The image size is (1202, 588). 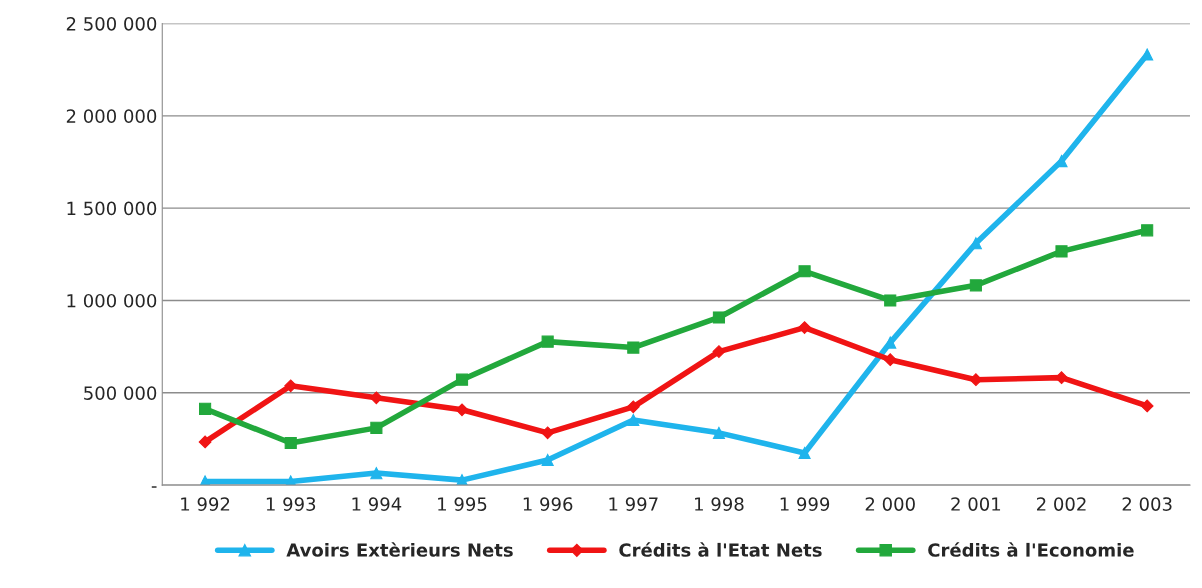 What do you see at coordinates (111, 116) in the screenshot?
I see `y-tick-label: 2 000 000` at bounding box center [111, 116].